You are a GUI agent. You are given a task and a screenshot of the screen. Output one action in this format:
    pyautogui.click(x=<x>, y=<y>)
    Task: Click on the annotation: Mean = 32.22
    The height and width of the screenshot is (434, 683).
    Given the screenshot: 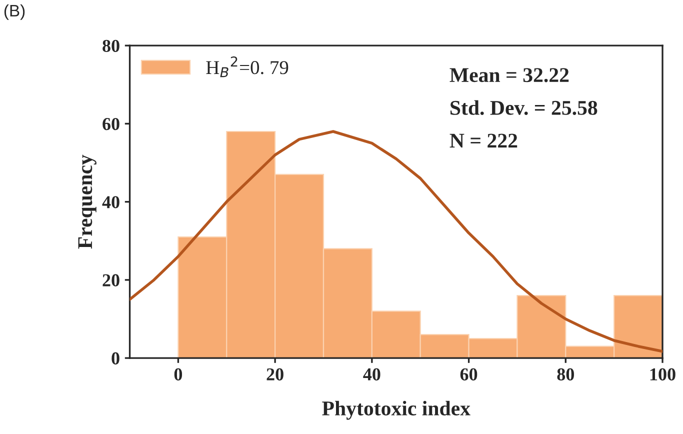 What is the action you would take?
    pyautogui.click(x=509, y=75)
    